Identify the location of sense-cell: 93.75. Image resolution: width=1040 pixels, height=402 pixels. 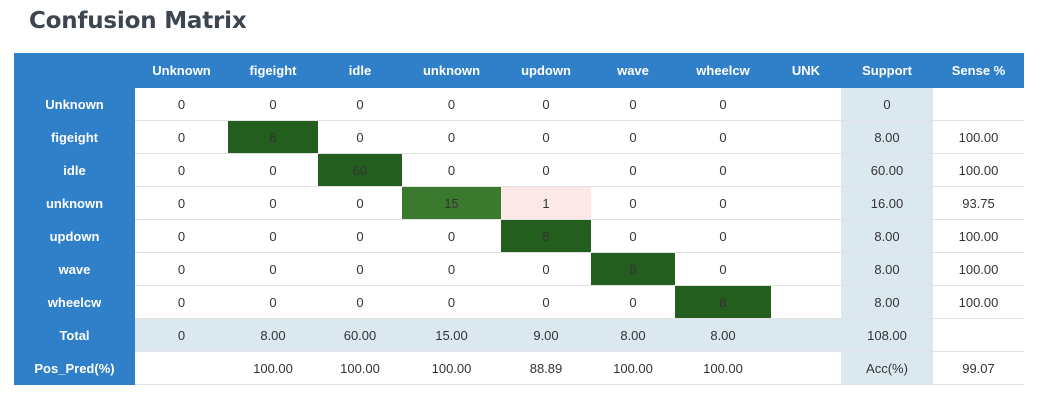
(978, 203).